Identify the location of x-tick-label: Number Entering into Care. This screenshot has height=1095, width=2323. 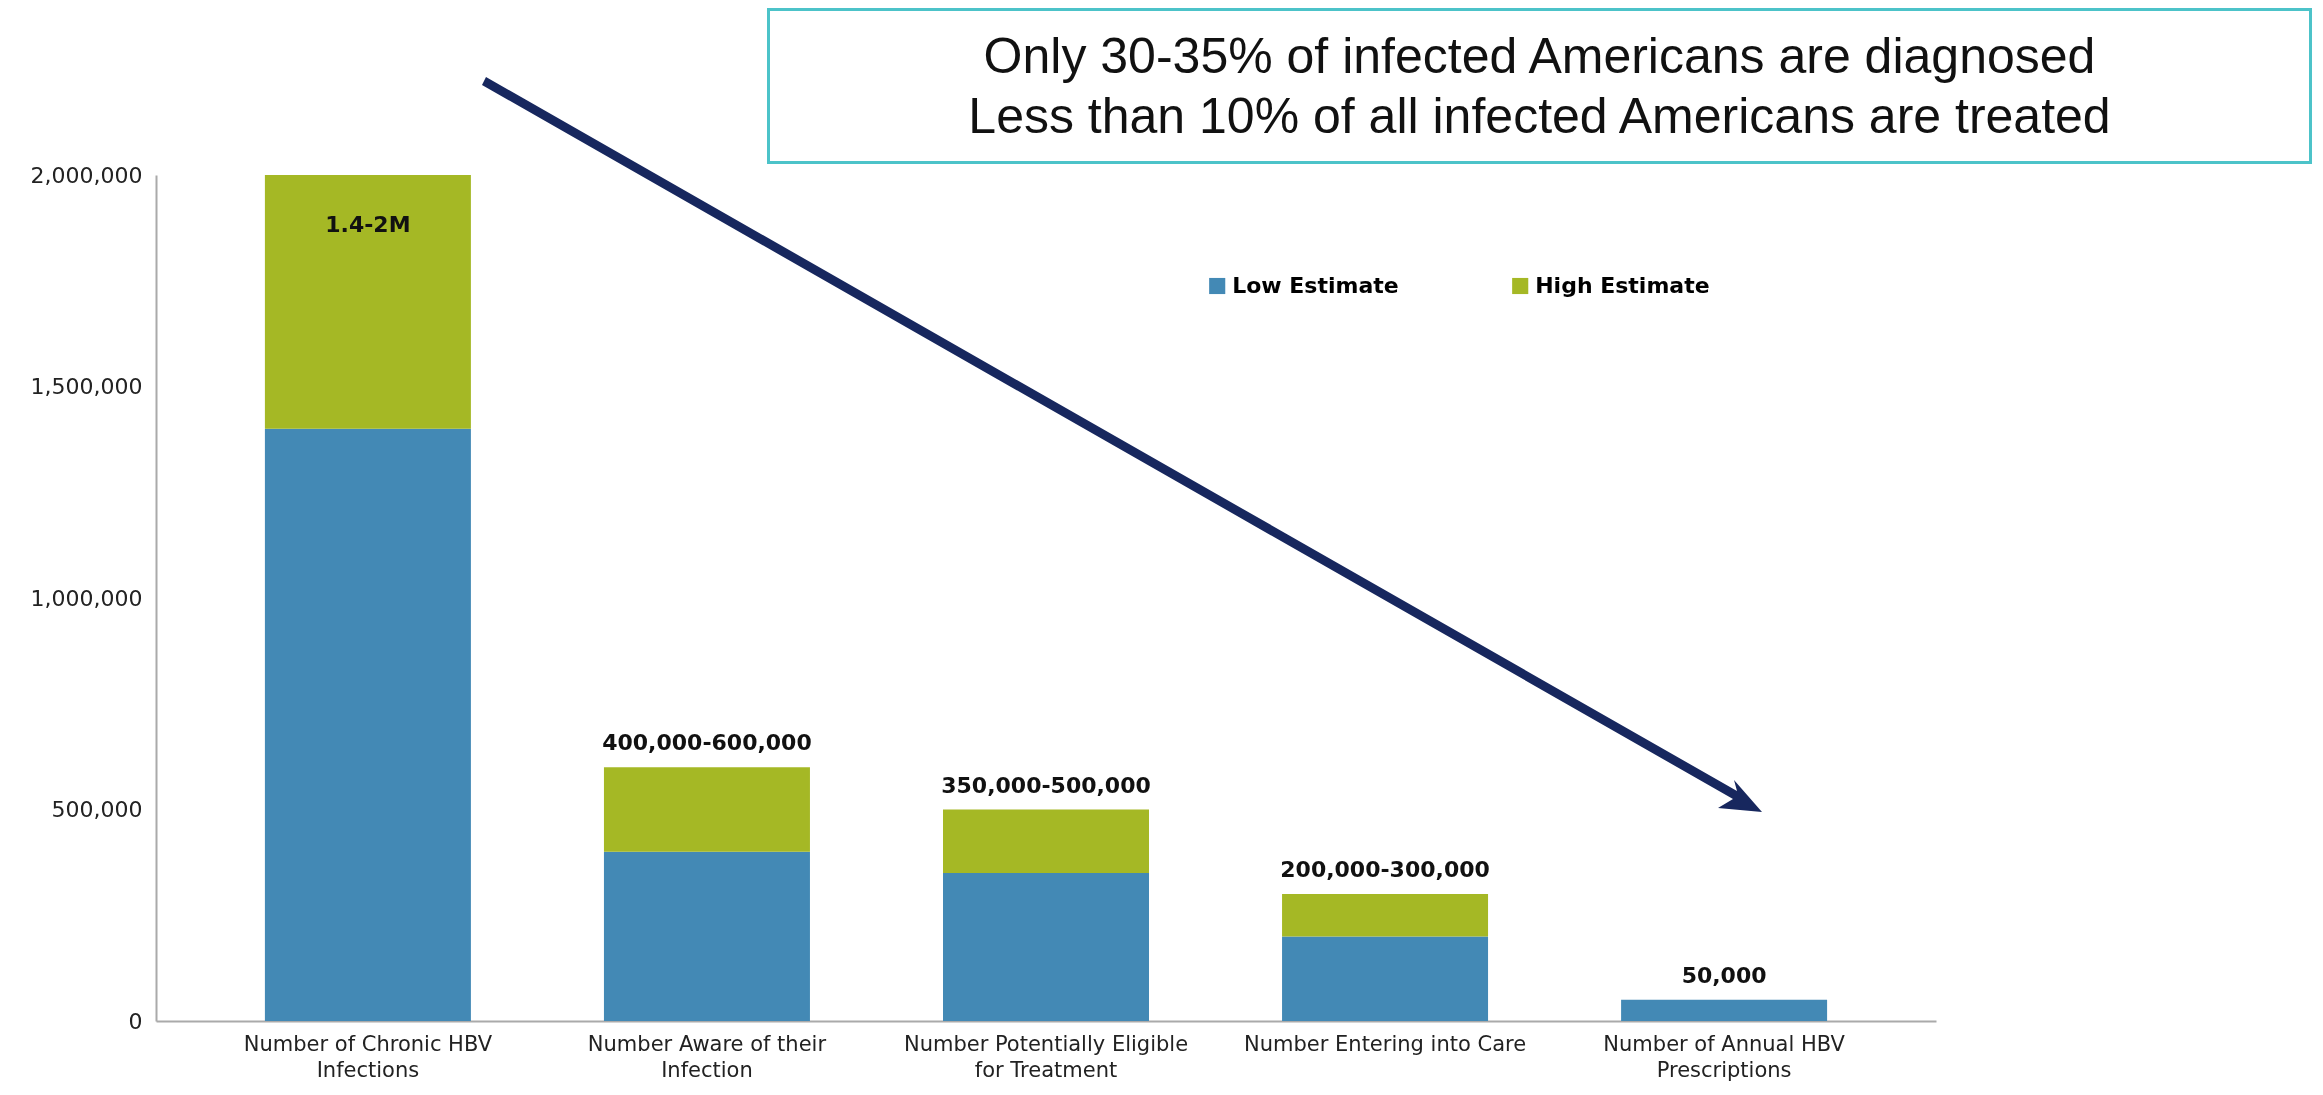
(1385, 1043).